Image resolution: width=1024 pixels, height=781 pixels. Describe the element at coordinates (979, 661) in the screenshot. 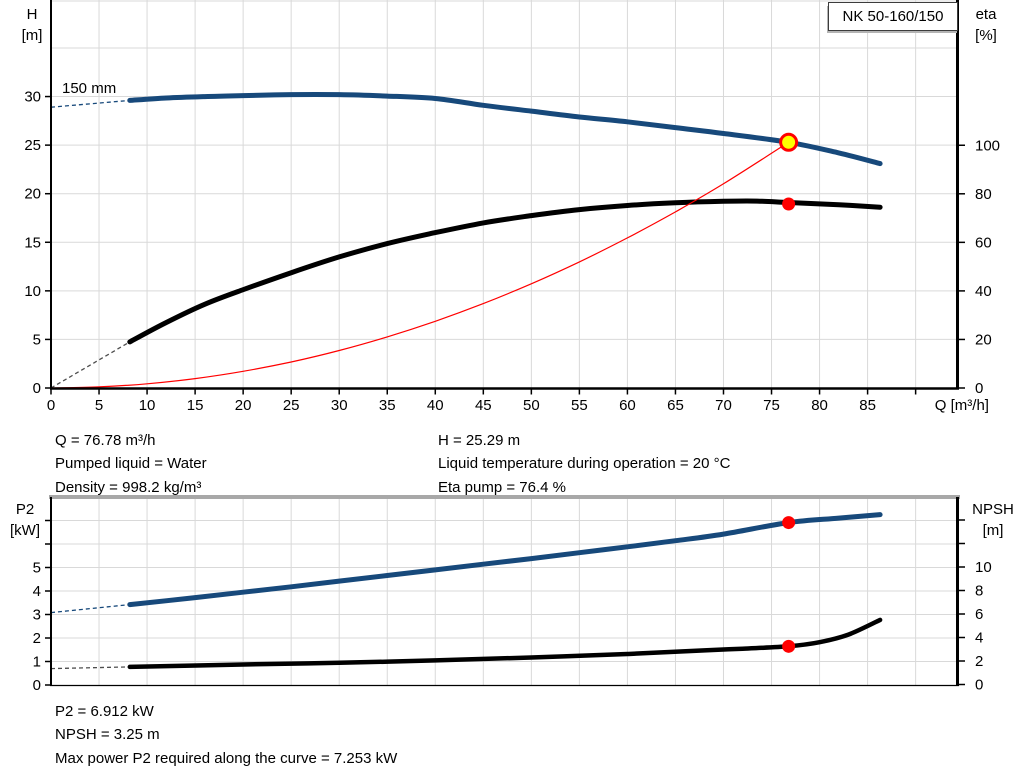

I see `right-axis-tick-label: 2` at that location.